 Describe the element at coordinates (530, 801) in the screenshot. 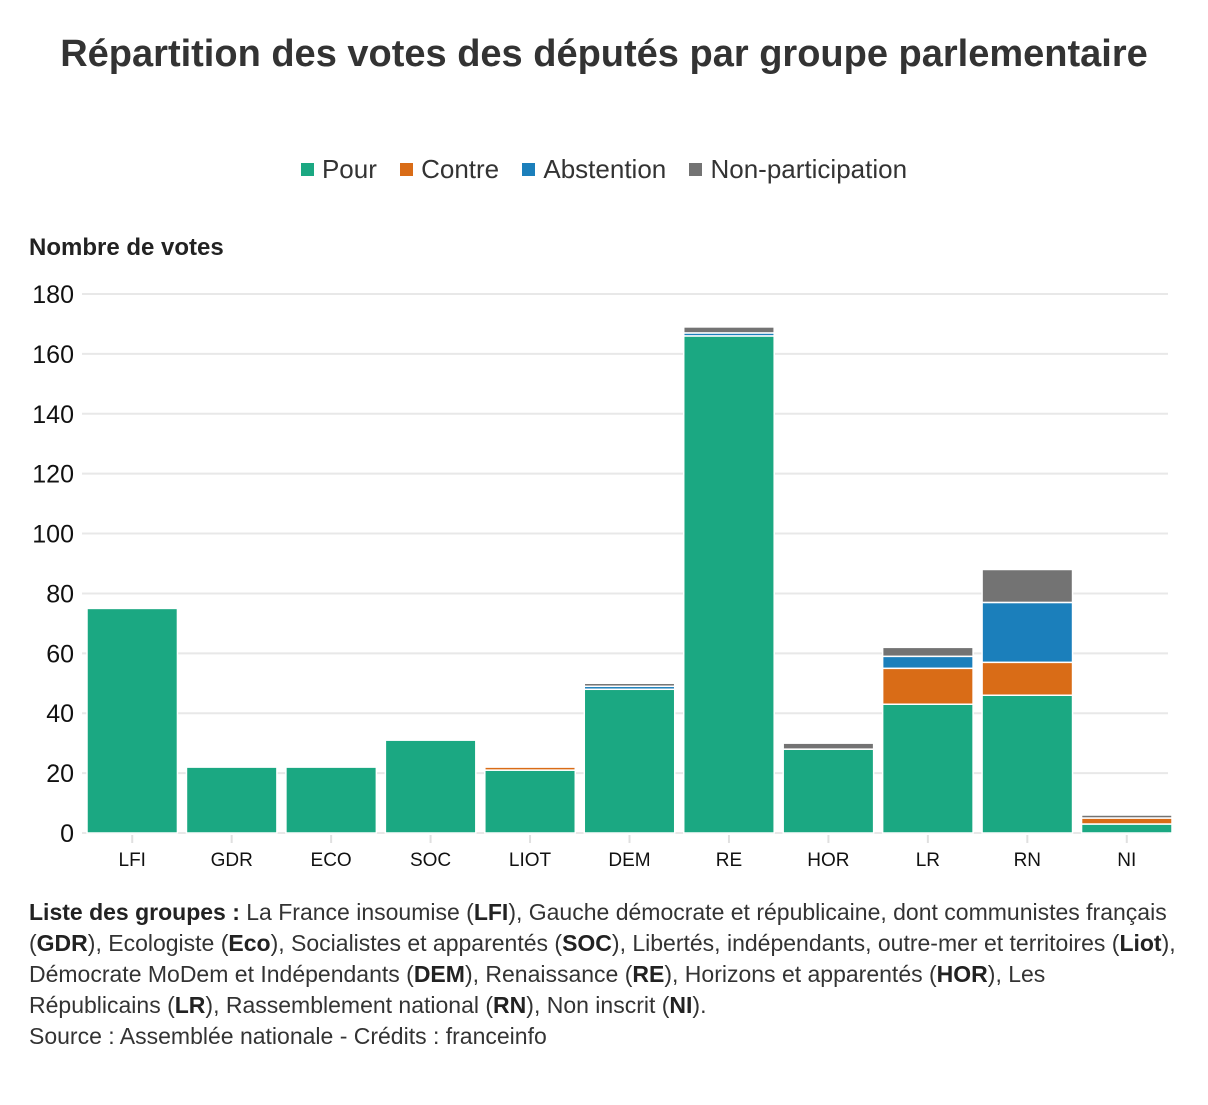

I see `bar-segment-liot-pour` at that location.